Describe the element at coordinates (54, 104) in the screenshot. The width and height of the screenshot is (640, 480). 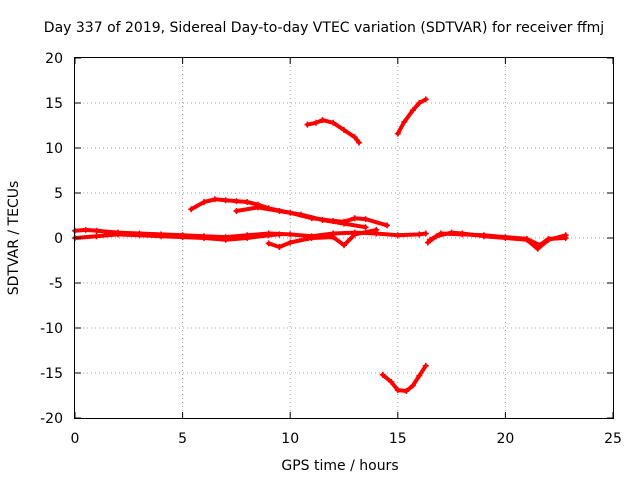
I see `y-tick-label: 15` at that location.